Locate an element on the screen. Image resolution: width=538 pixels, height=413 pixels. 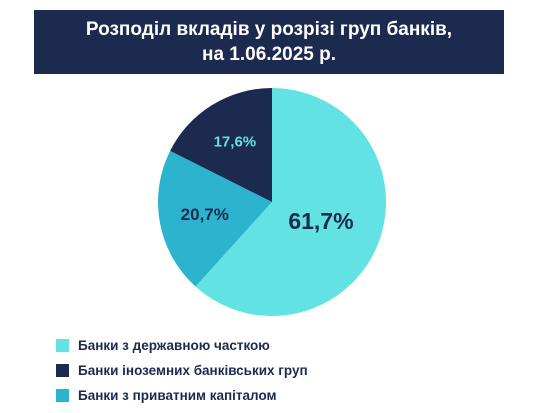
pie-slice-private-banks is located at coordinates (214, 218).